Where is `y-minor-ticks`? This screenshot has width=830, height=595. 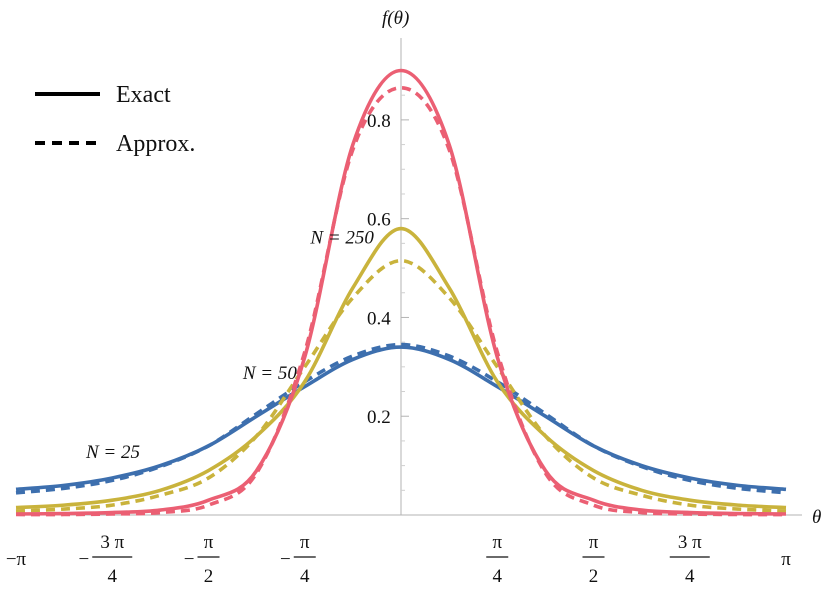
y-minor-ticks is located at coordinates (405, 292).